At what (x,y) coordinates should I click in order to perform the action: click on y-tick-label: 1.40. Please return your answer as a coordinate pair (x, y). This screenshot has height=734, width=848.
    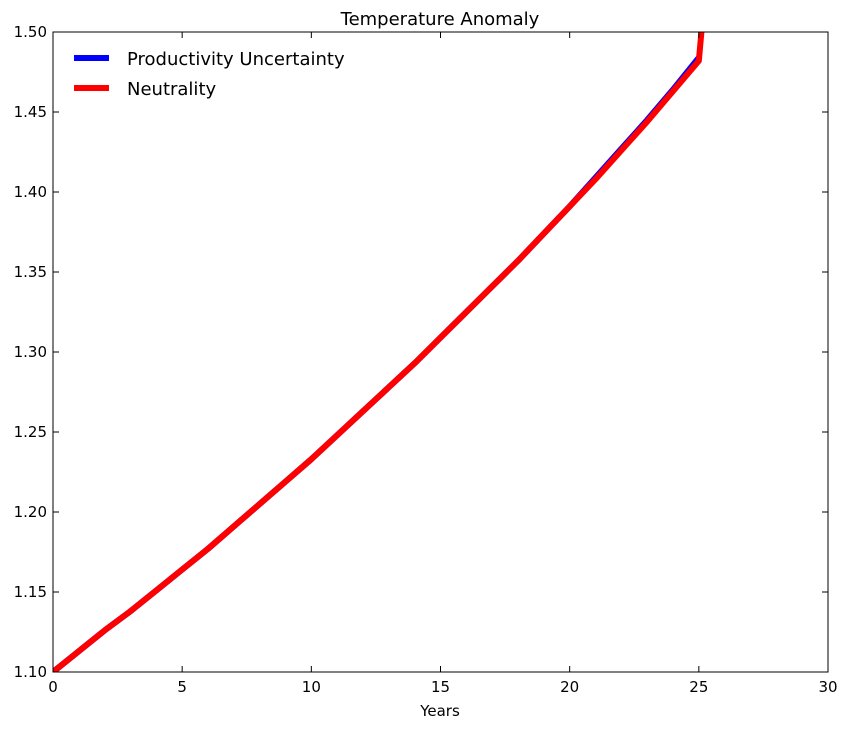
    Looking at the image, I should click on (30, 192).